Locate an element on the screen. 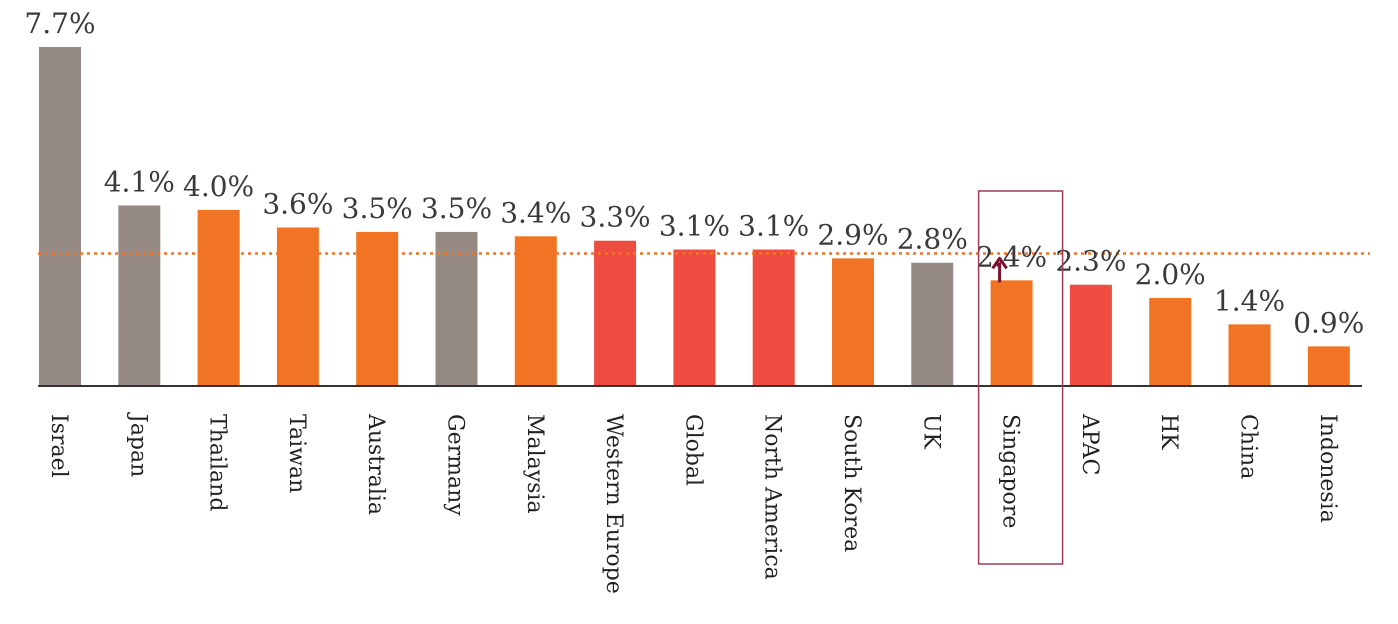 The height and width of the screenshot is (624, 1398). value-label-western-europe: 3.3% is located at coordinates (615, 217).